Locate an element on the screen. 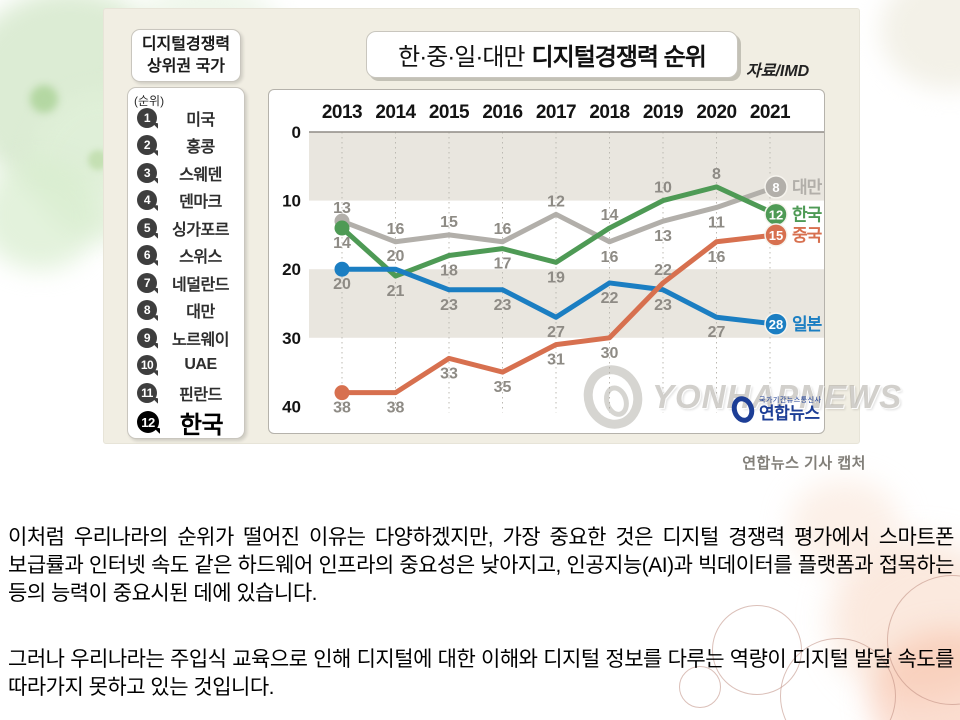 This screenshot has width=960, height=720. year-label: 2020 is located at coordinates (716, 112).